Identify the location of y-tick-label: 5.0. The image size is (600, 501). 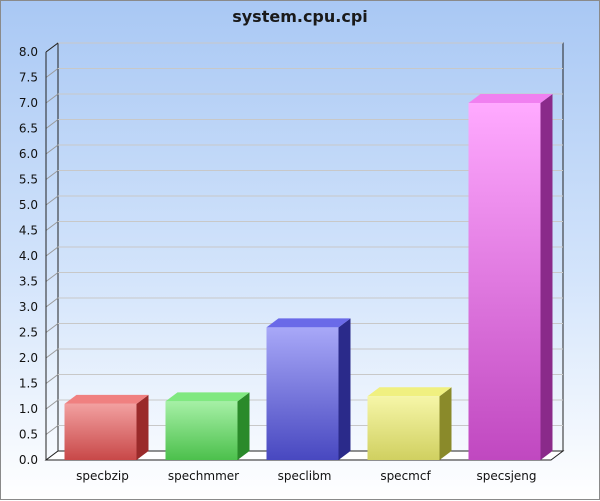
(28, 205).